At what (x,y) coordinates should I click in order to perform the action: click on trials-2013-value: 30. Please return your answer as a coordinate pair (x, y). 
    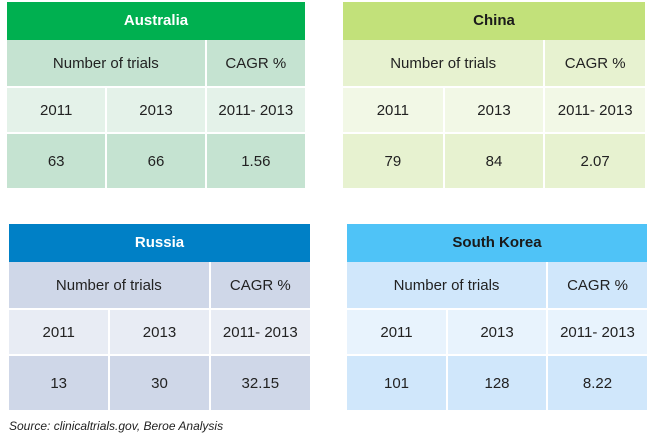
    Looking at the image, I should click on (160, 382).